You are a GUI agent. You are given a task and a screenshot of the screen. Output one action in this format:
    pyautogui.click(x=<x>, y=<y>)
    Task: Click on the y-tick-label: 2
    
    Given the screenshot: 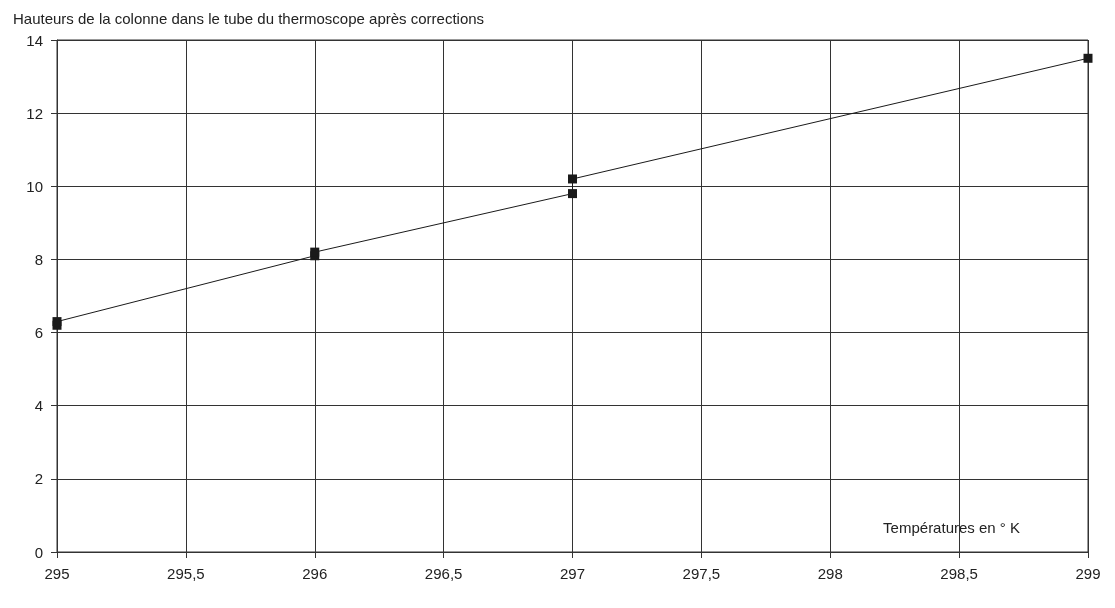 What is the action you would take?
    pyautogui.click(x=38, y=479)
    